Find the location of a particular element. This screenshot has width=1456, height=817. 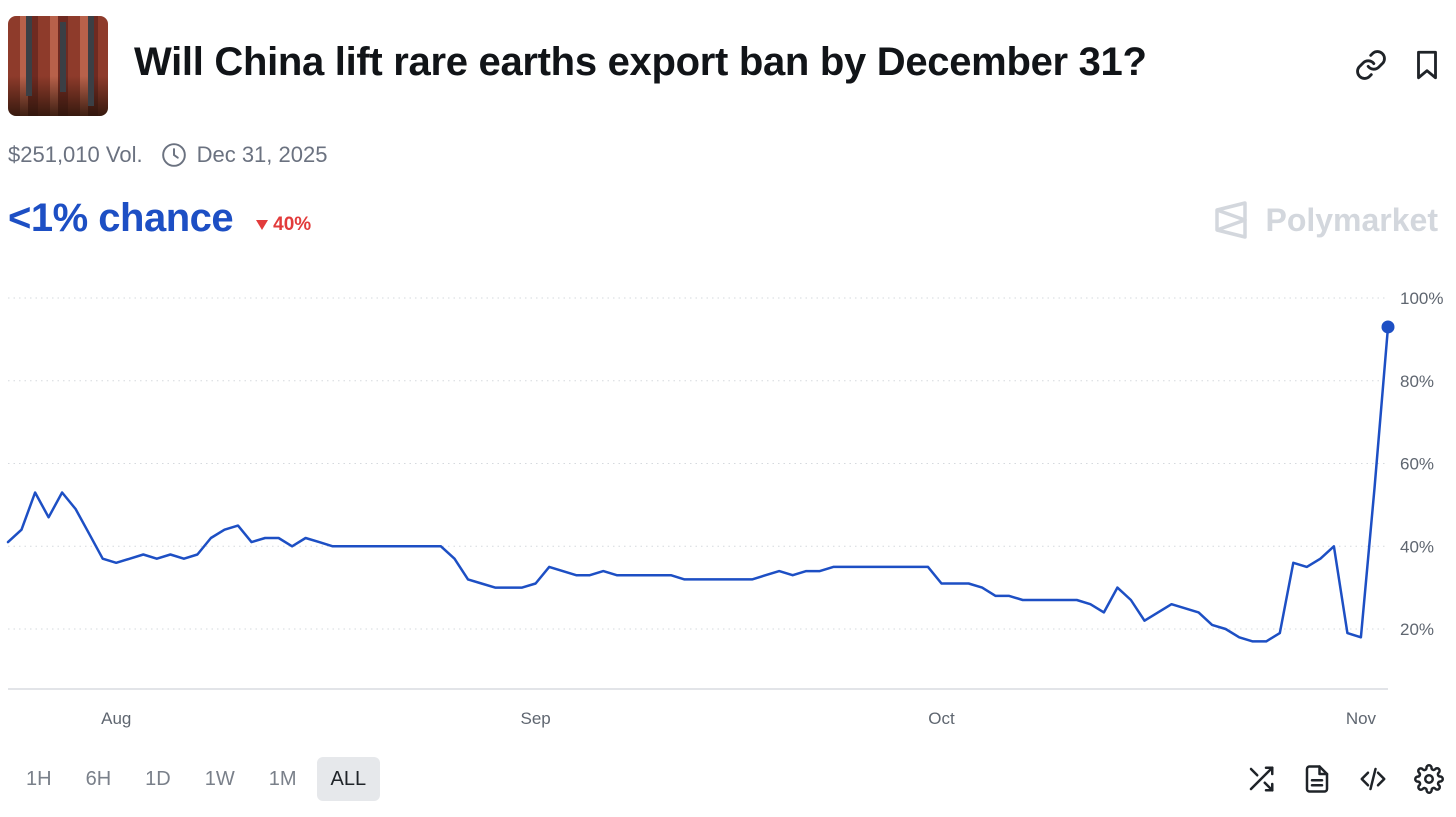

polymarket-logo-icon is located at coordinates (1231, 220).